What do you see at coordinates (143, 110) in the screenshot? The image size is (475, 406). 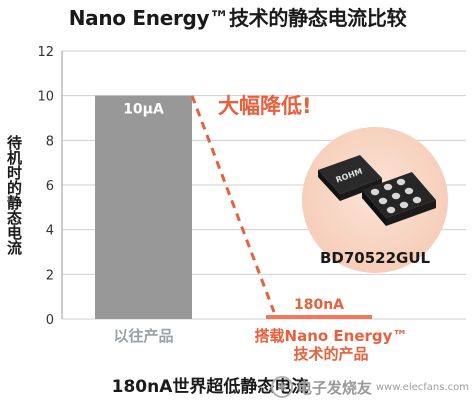 I see `data-label: 10μA` at bounding box center [143, 110].